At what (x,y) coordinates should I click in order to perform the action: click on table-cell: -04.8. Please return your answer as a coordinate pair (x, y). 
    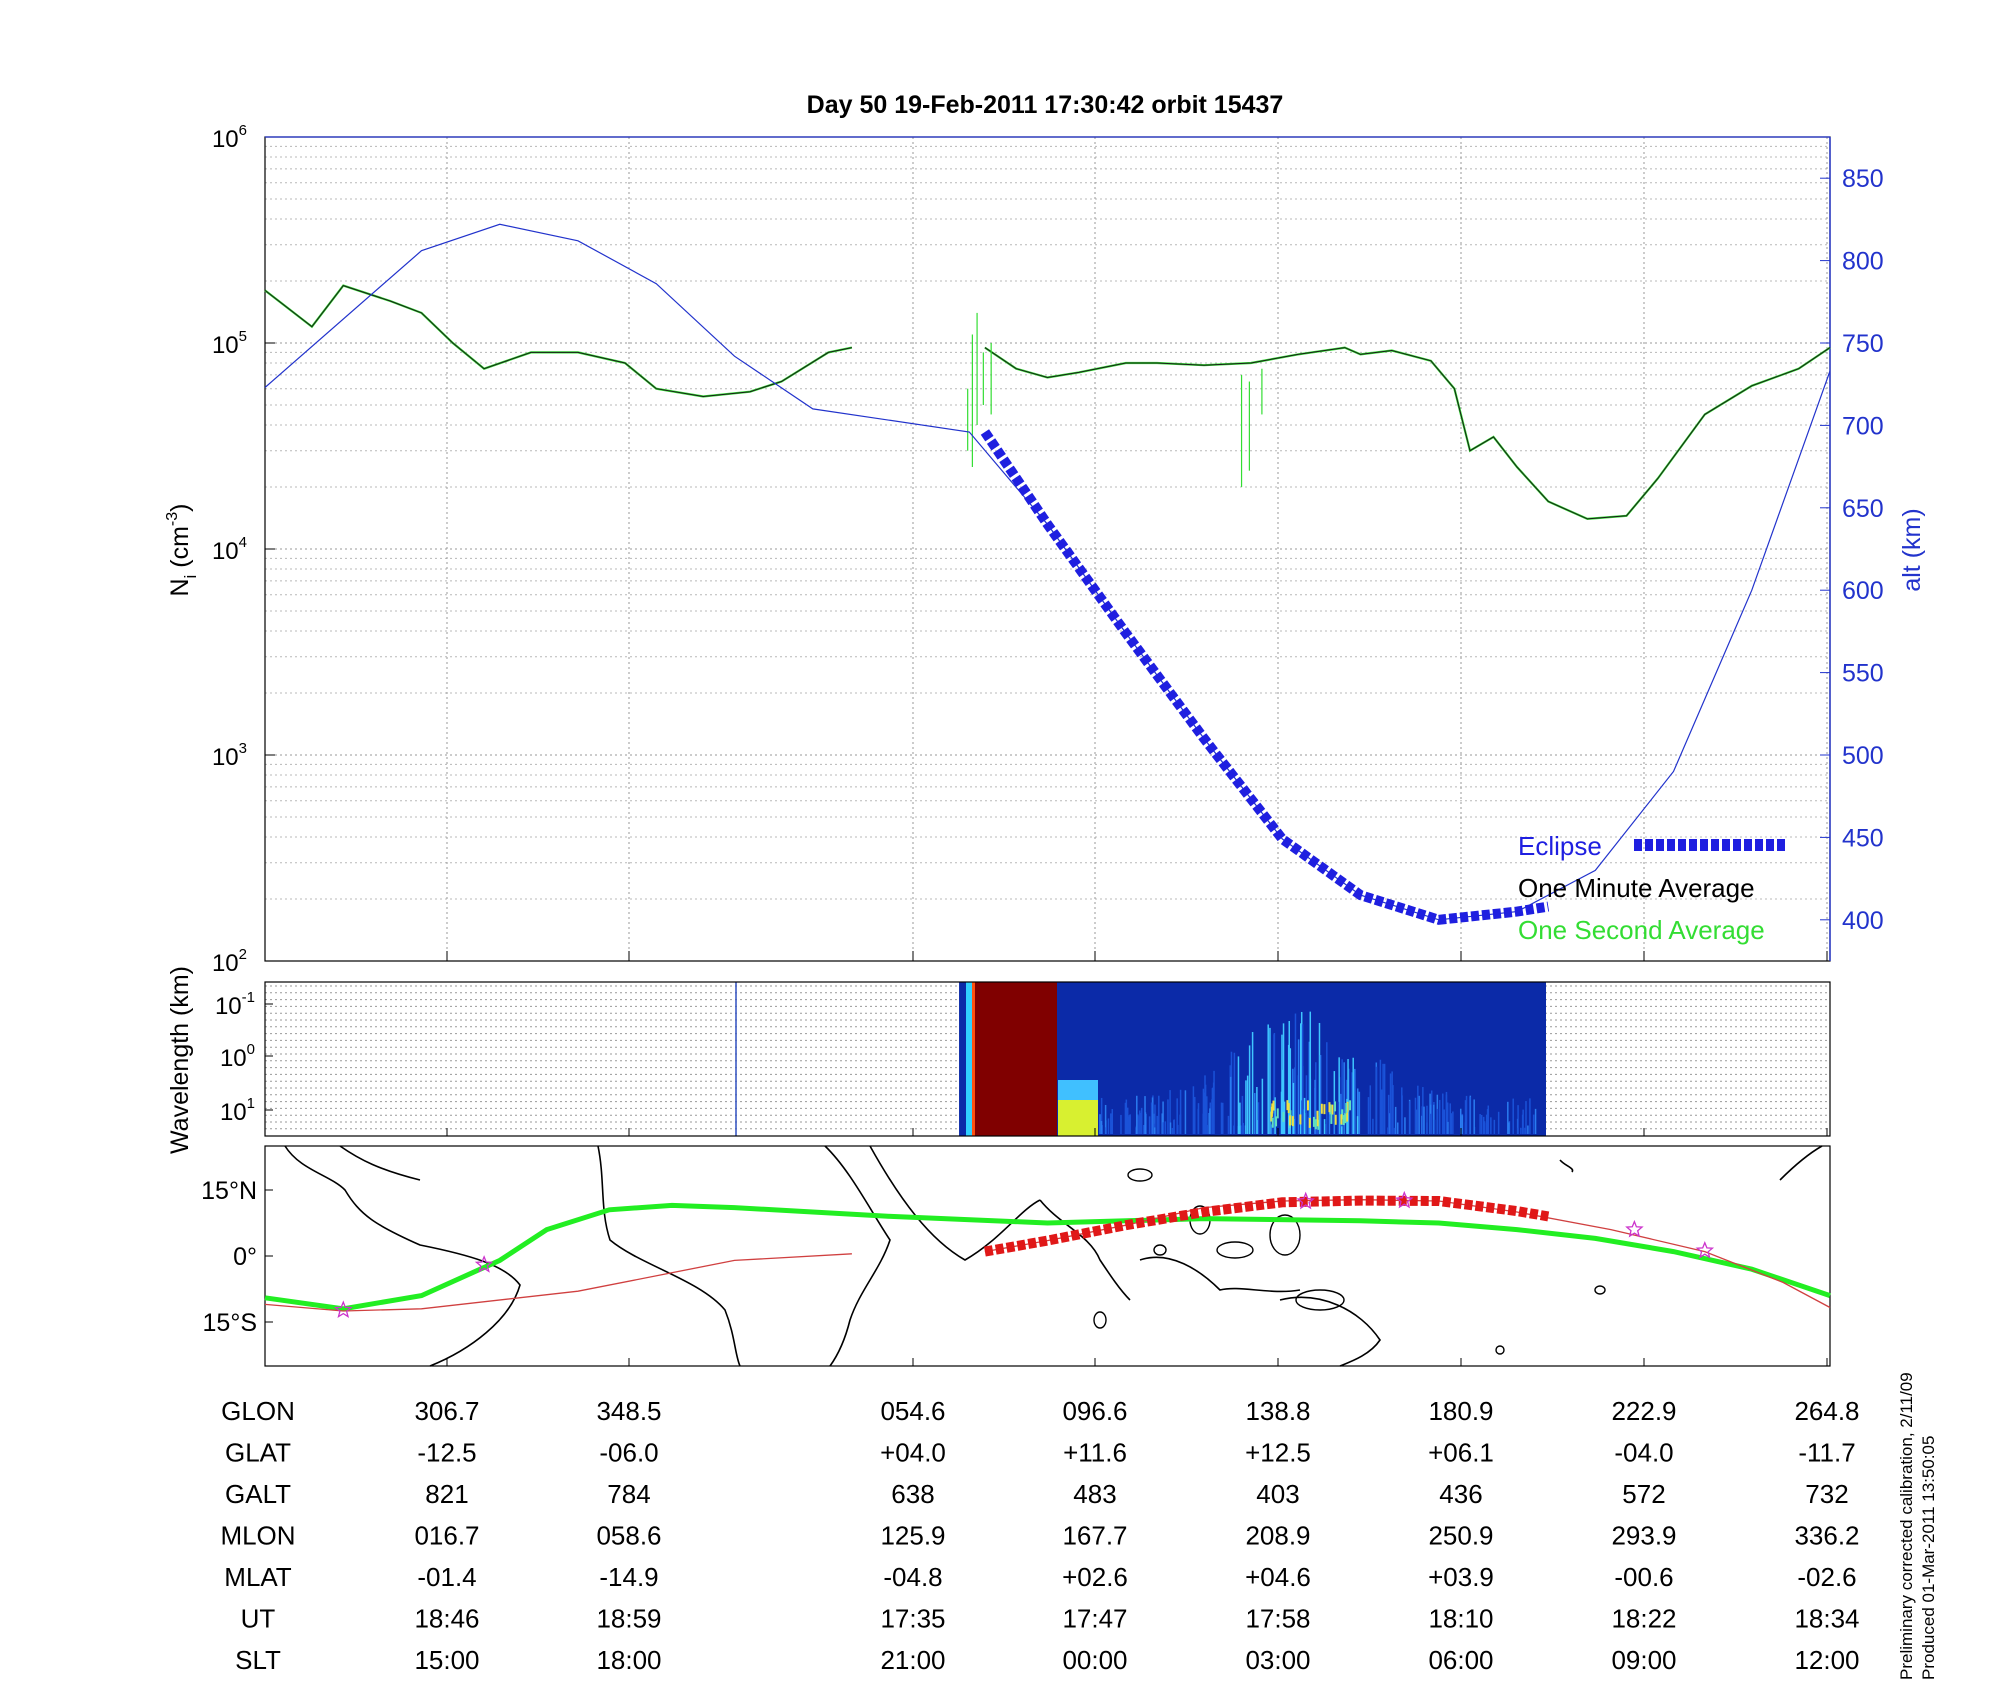
    Looking at the image, I should click on (912, 1577).